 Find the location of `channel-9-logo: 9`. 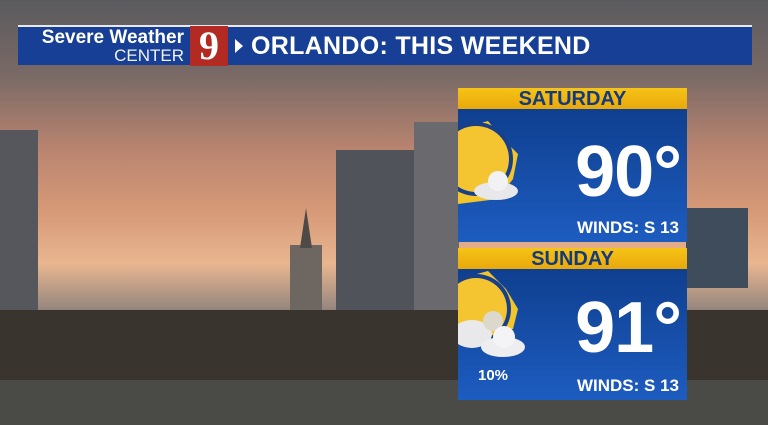

channel-9-logo: 9 is located at coordinates (209, 46).